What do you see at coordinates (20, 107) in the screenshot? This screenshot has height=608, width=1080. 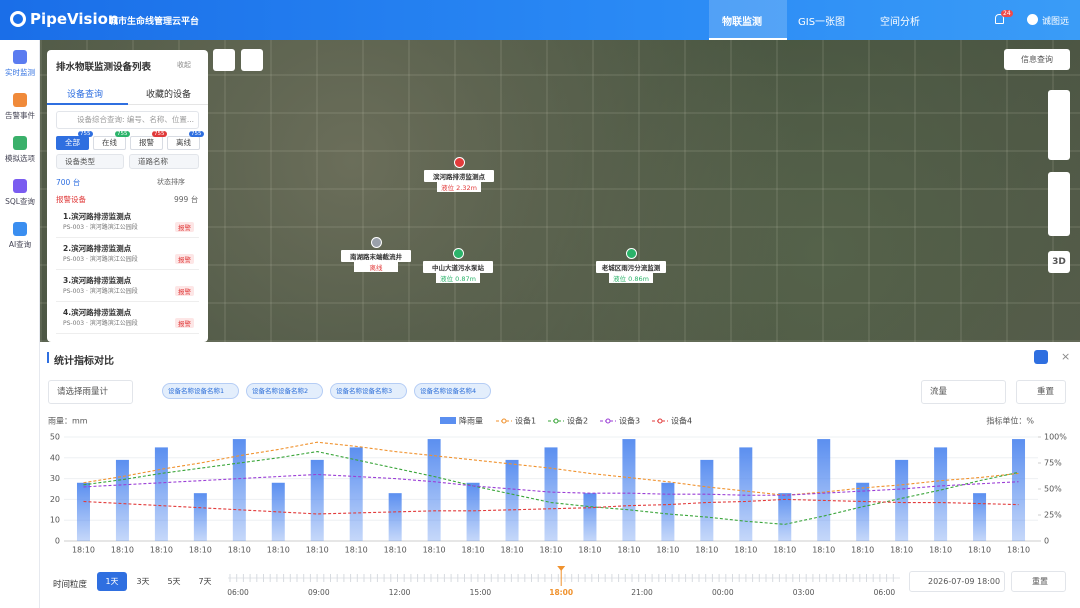 I see `sidebar-item: 告警事件` at bounding box center [20, 107].